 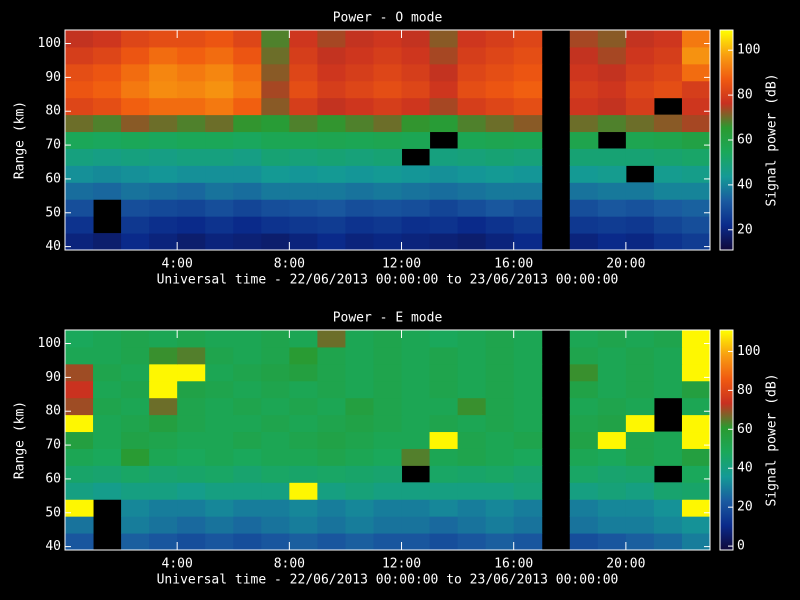 I want to click on colorbar-label: Signal power (dB), so click(x=772, y=139).